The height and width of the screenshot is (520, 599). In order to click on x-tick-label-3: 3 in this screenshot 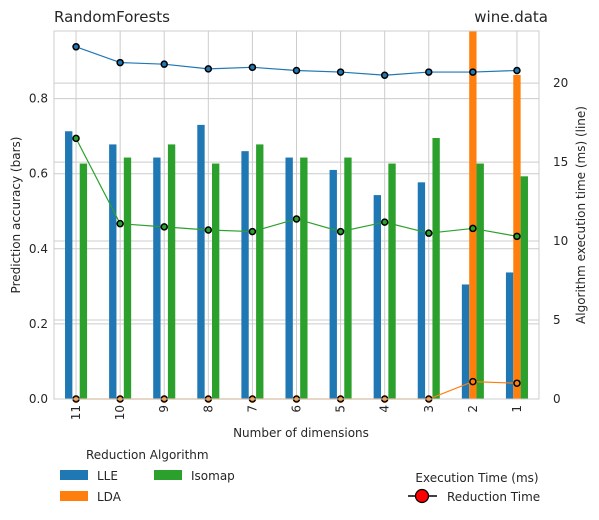, I will do `click(429, 409)`.